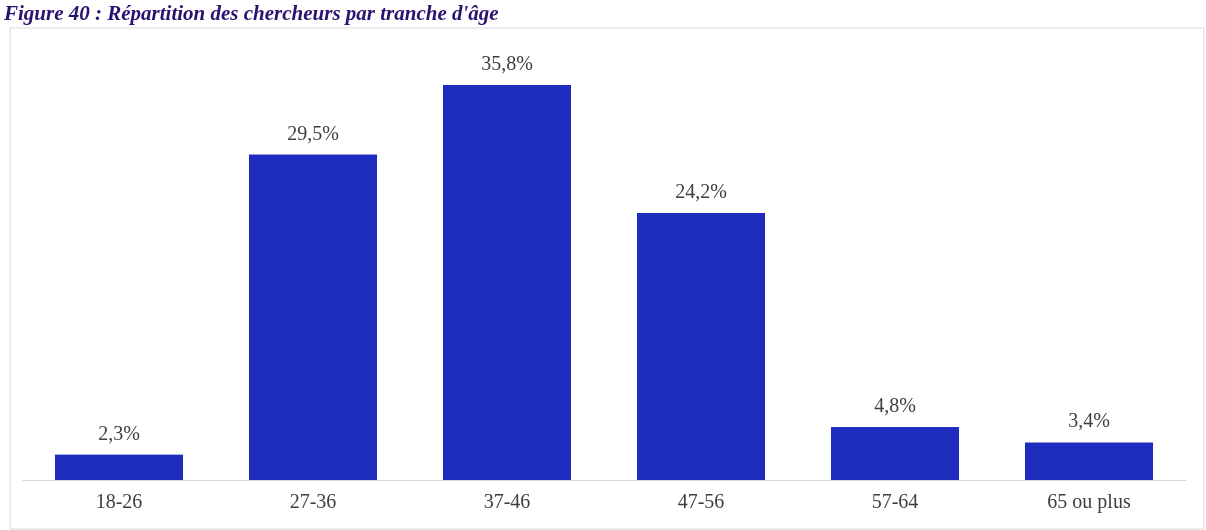 Image resolution: width=1206 pixels, height=530 pixels. Describe the element at coordinates (507, 501) in the screenshot. I see `x-tick-label: 37-46` at that location.